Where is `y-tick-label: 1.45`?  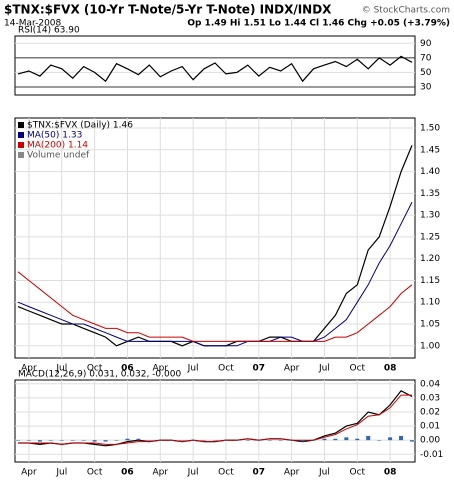
y-tick-label: 1.45 is located at coordinates (430, 150).